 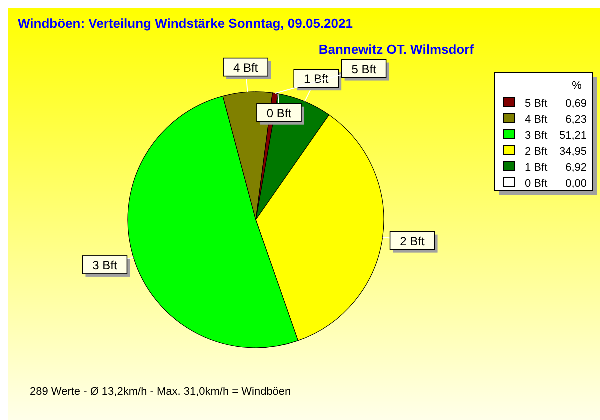 What do you see at coordinates (536, 152) in the screenshot?
I see `legend-label: 2 Bft` at bounding box center [536, 152].